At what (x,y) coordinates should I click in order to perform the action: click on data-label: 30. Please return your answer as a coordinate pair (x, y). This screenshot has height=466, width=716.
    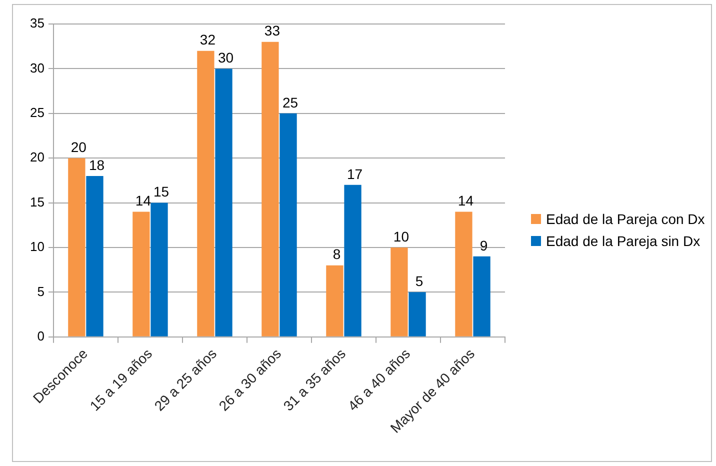
    Looking at the image, I should click on (226, 58).